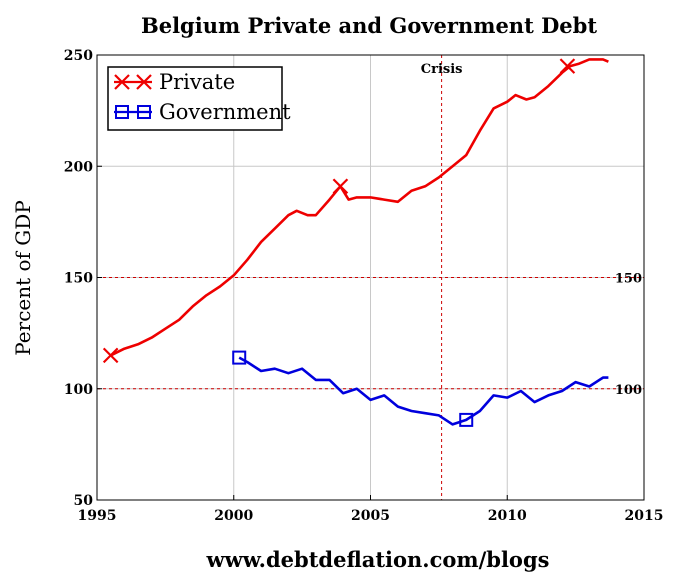 Image resolution: width=676 pixels, height=577 pixels. I want to click on series-government, so click(420, 388).